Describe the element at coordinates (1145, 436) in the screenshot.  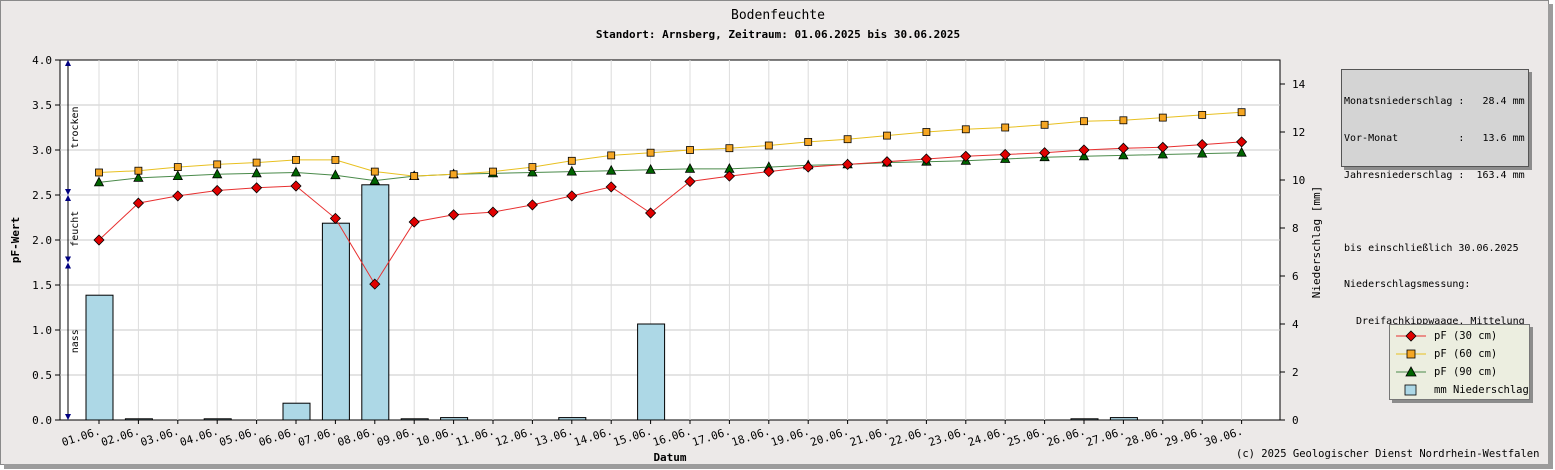
I see `x-tick-label: 28.06.` at that location.